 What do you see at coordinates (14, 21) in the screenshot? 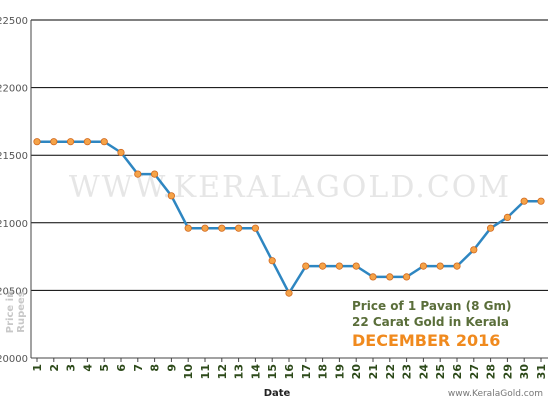
I see `y-tick-label-22500: 22500` at bounding box center [14, 21].